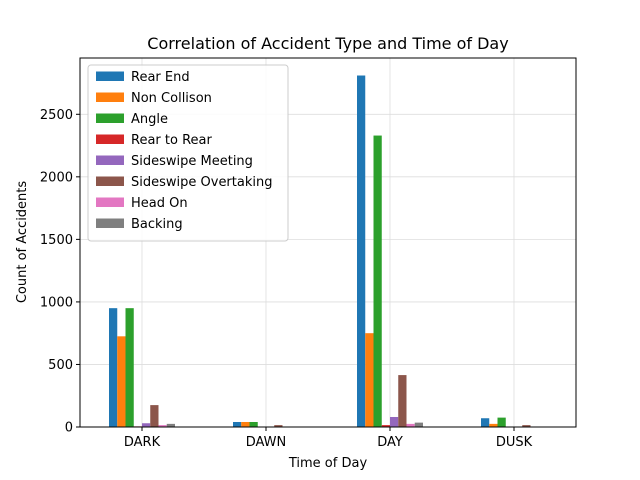 This screenshot has width=640, height=480. I want to click on legend-label: Rear to Rear, so click(171, 140).